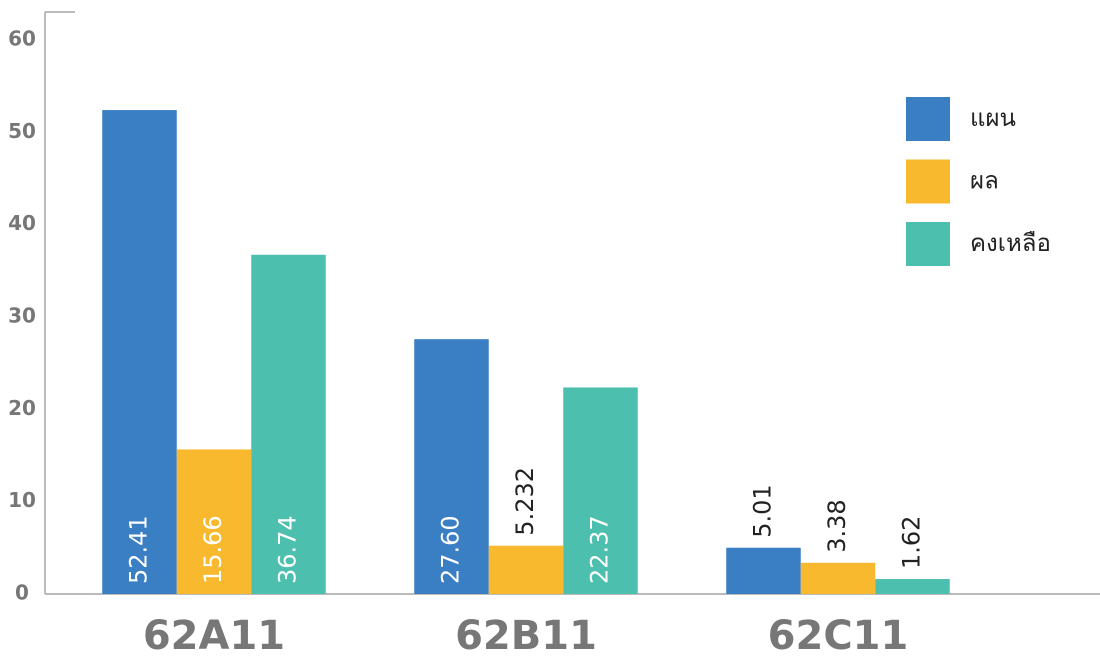  What do you see at coordinates (214, 636) in the screenshot?
I see `x-tick-label: 62A11` at bounding box center [214, 636].